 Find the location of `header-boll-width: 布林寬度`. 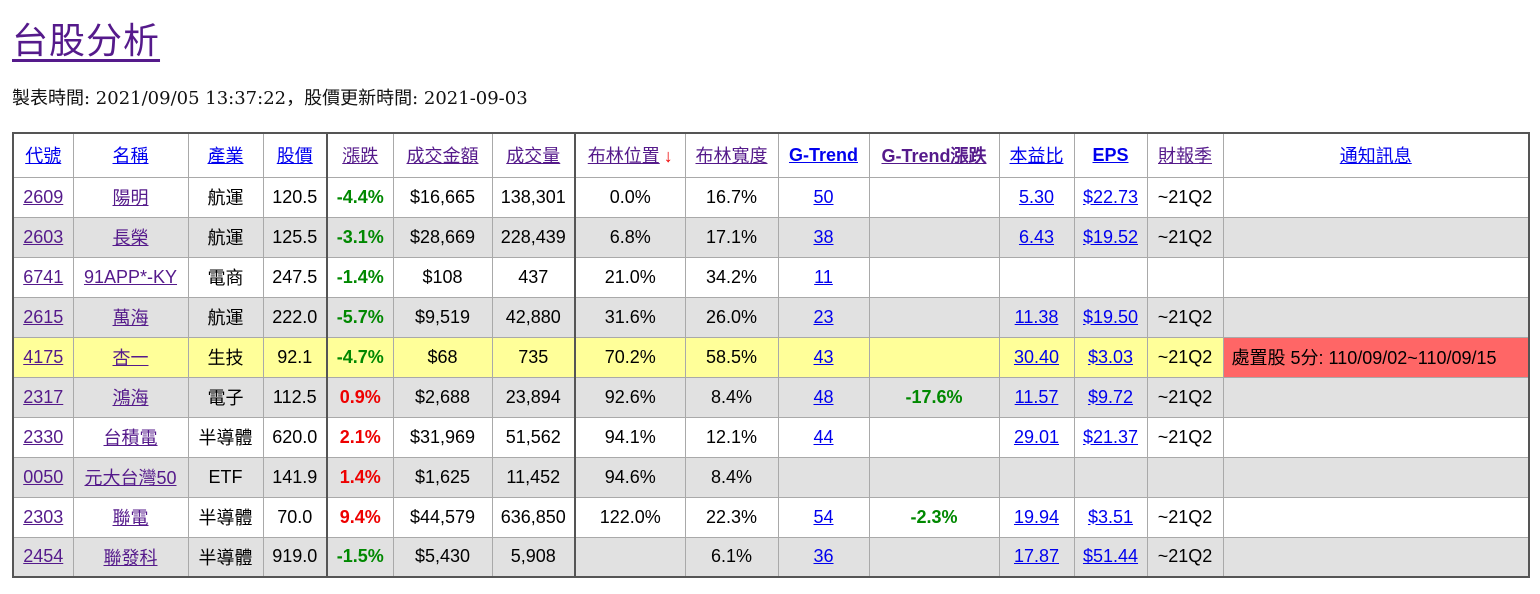

header-boll-width: 布林寬度 is located at coordinates (732, 155).